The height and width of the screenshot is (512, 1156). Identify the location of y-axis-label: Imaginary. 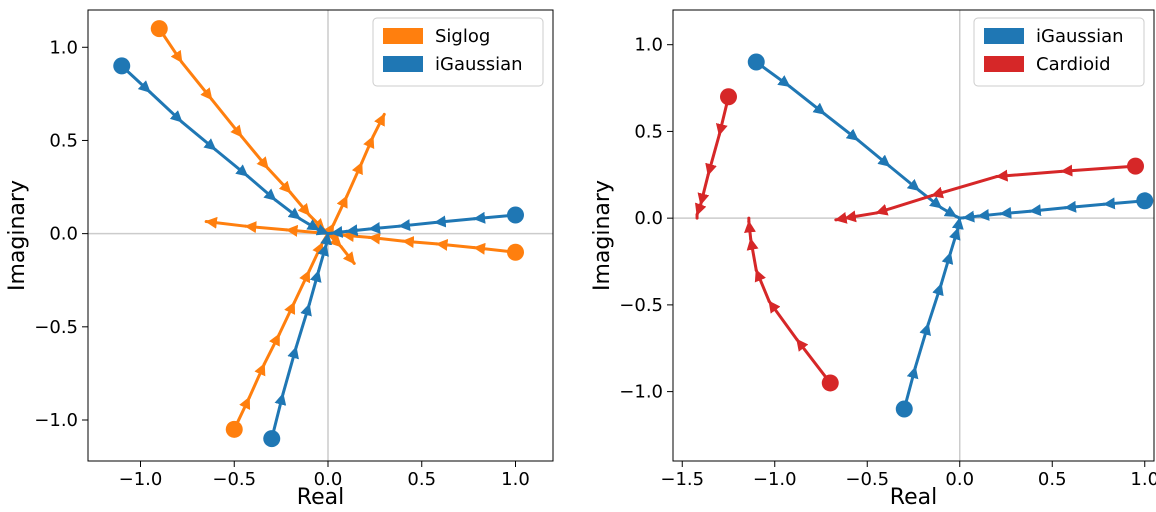
(17, 235).